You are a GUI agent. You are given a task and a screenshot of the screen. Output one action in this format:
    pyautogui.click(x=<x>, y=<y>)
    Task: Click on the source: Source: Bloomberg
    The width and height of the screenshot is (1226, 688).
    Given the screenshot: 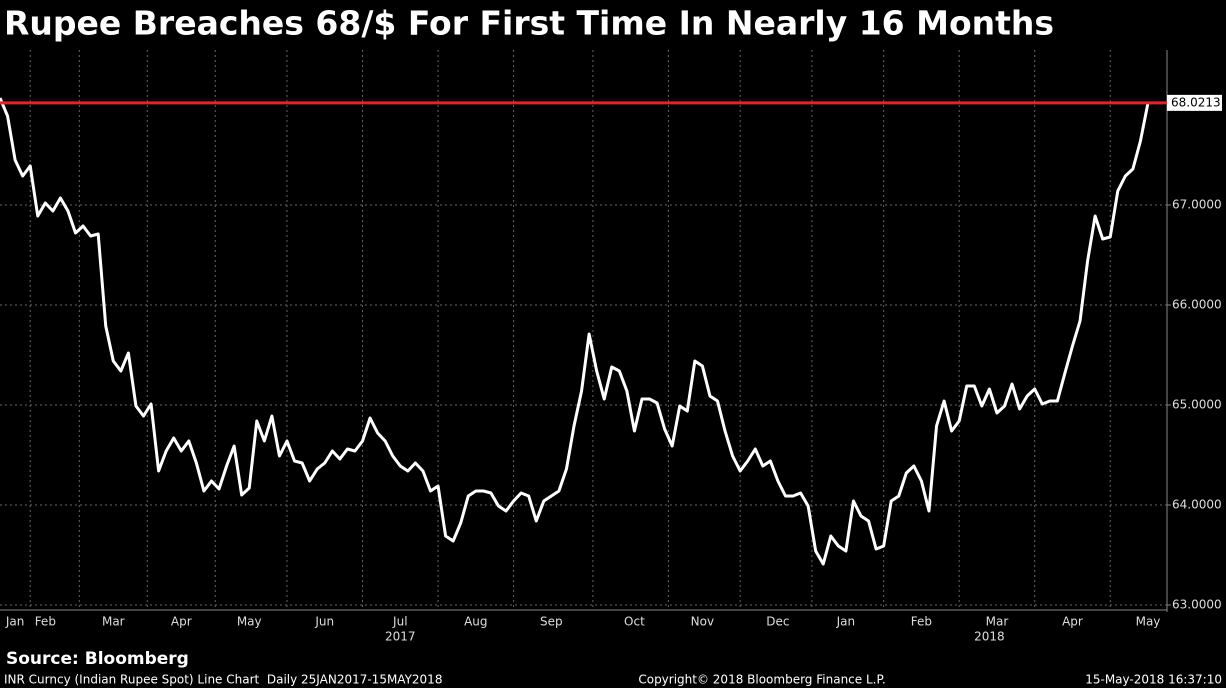 What is the action you would take?
    pyautogui.click(x=97, y=659)
    